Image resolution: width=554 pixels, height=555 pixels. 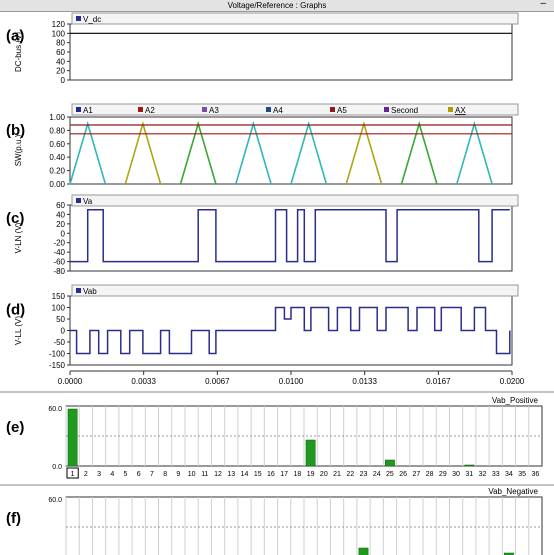 What do you see at coordinates (18, 330) in the screenshot?
I see `panel-d-y-label: V-LL (V)` at bounding box center [18, 330].